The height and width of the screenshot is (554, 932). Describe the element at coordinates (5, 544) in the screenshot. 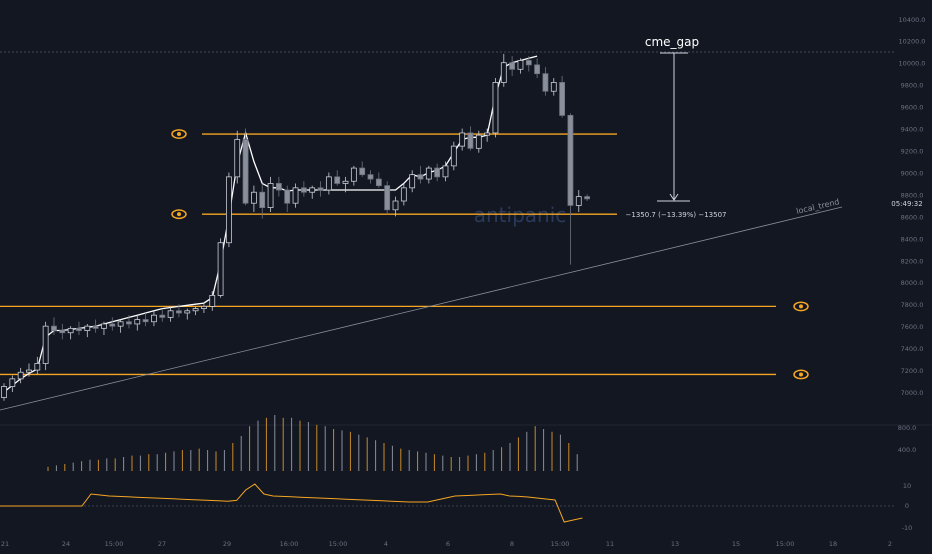

I see `time-tick: 21` at that location.